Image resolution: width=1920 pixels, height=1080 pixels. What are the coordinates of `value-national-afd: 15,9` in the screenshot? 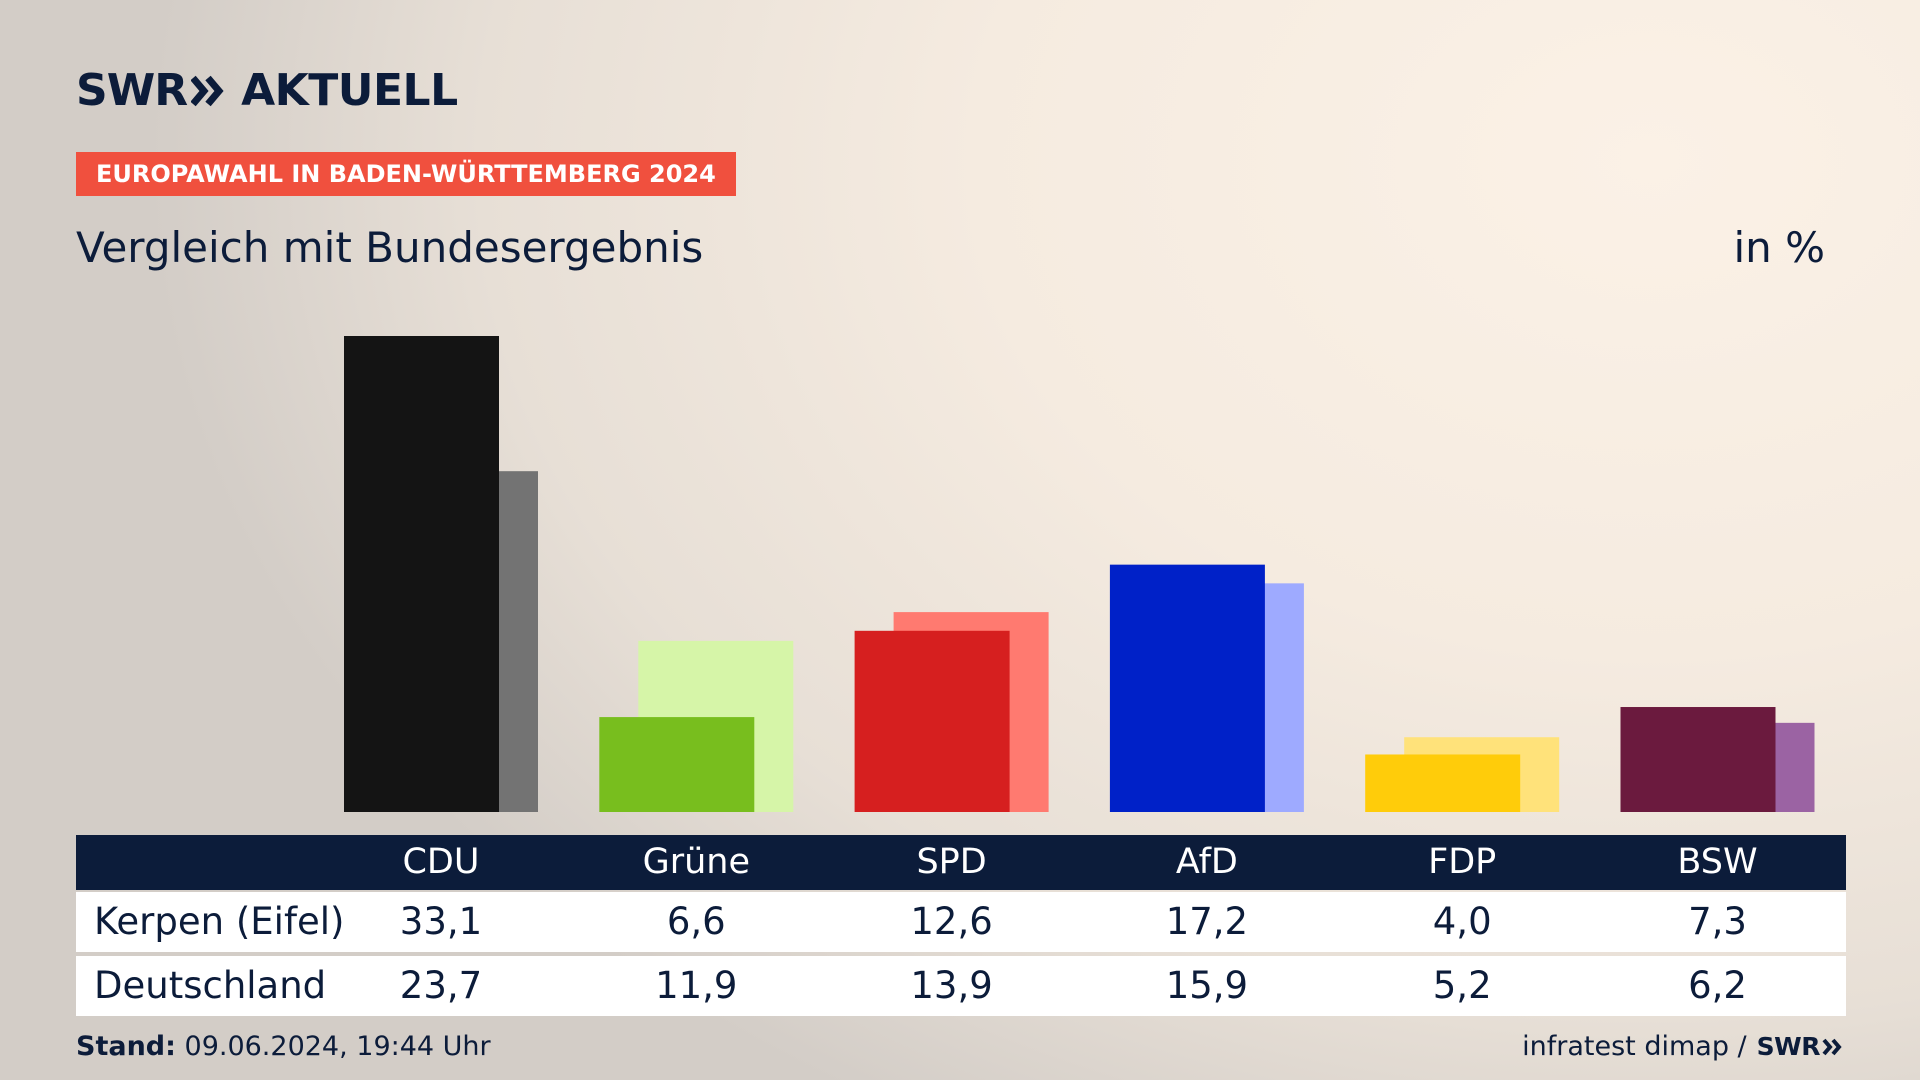 It's located at (1207, 985).